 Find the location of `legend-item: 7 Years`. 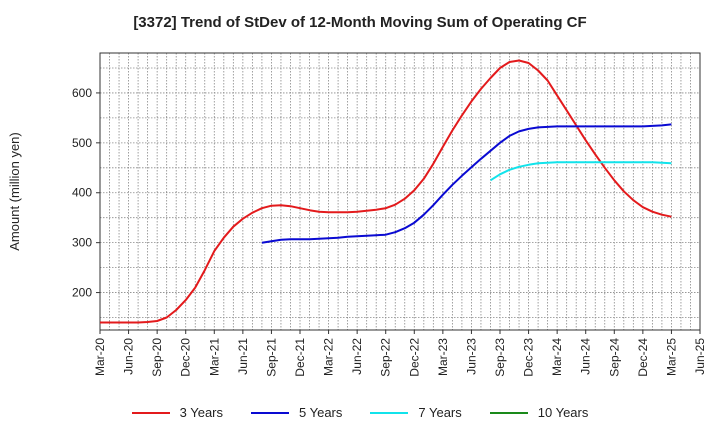

legend-item: 7 Years is located at coordinates (416, 412).